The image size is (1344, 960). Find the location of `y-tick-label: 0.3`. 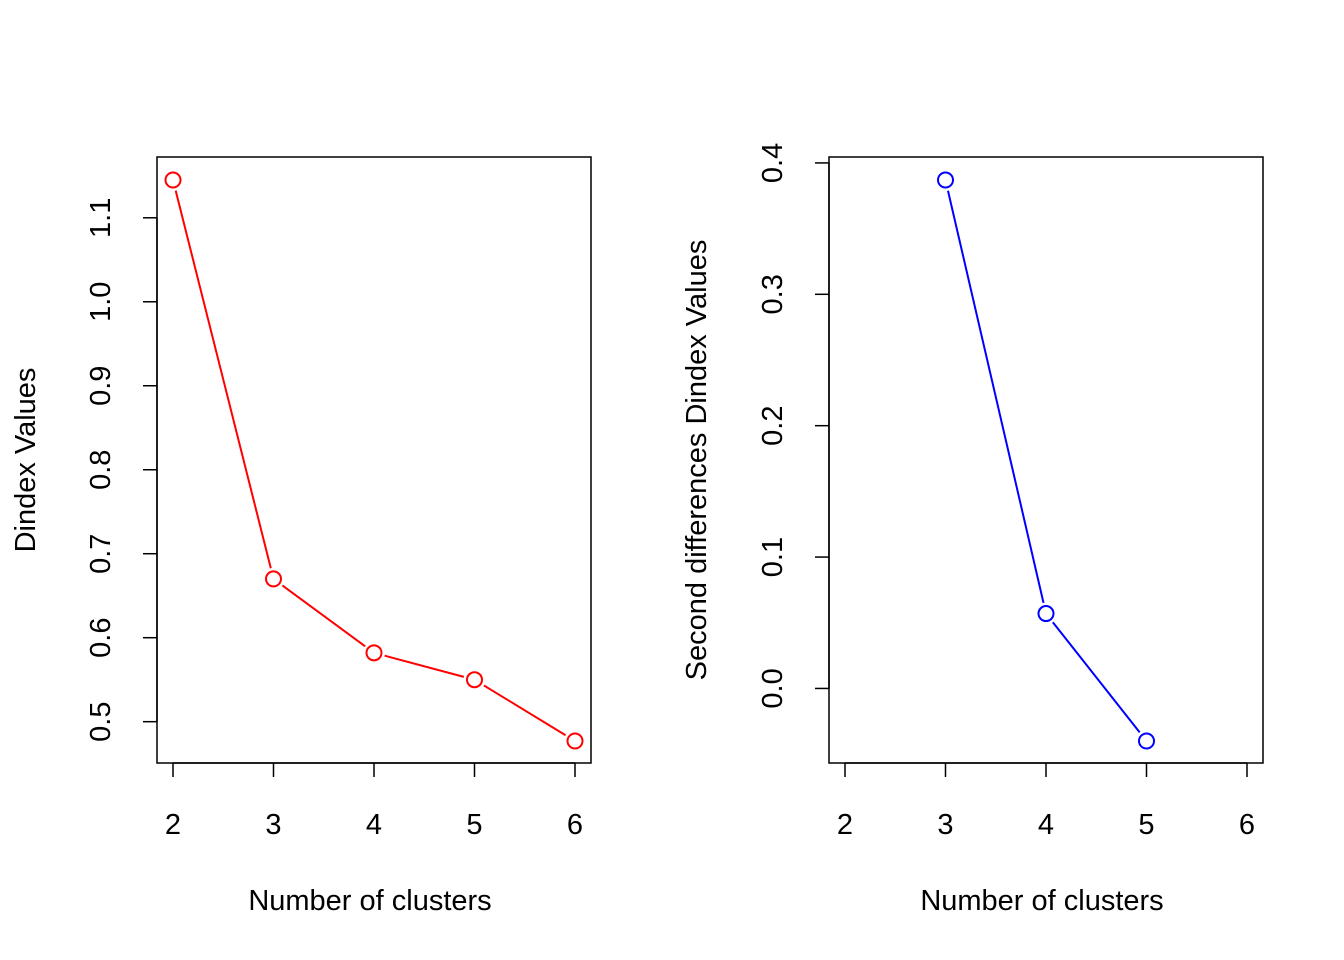

y-tick-label: 0.3 is located at coordinates (773, 294).